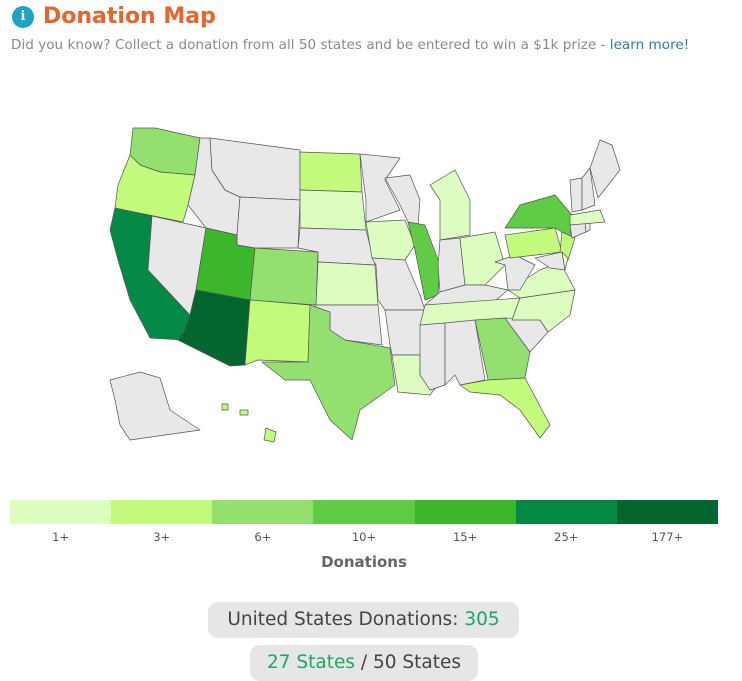 The height and width of the screenshot is (681, 742). I want to click on legend-label: 15+, so click(465, 537).